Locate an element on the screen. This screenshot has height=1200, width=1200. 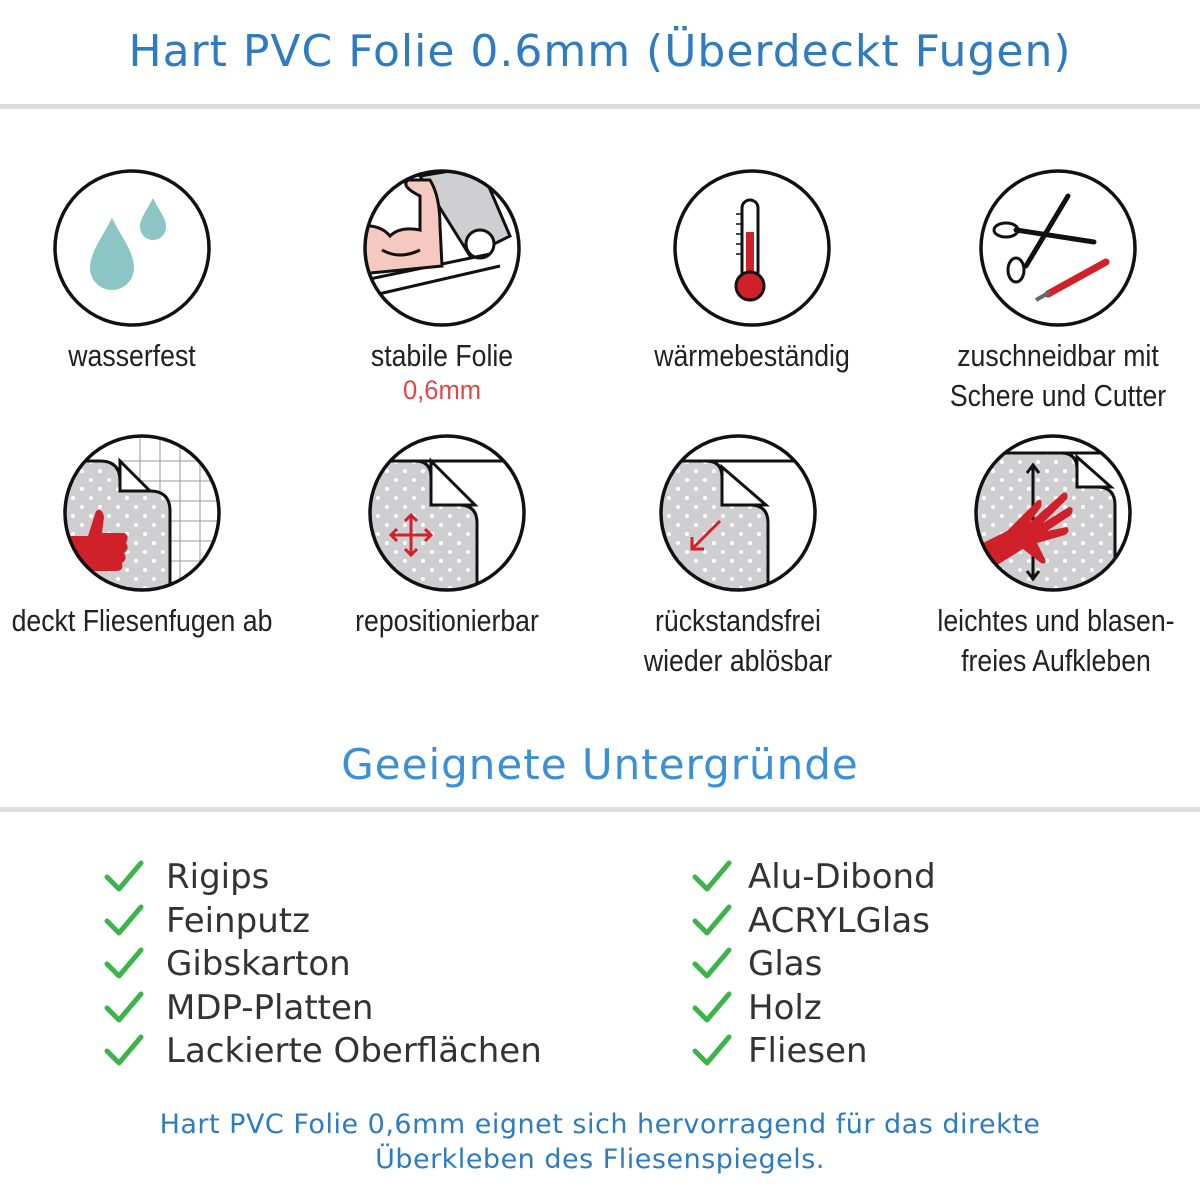
surface-item: MDP-Platten is located at coordinates (238, 1008).